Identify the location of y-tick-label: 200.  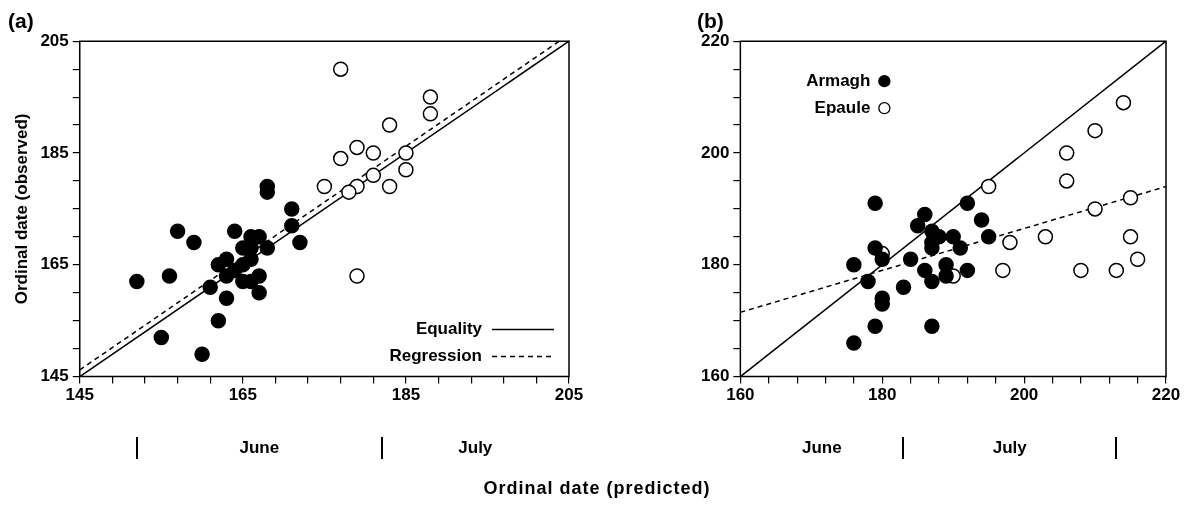
(715, 152).